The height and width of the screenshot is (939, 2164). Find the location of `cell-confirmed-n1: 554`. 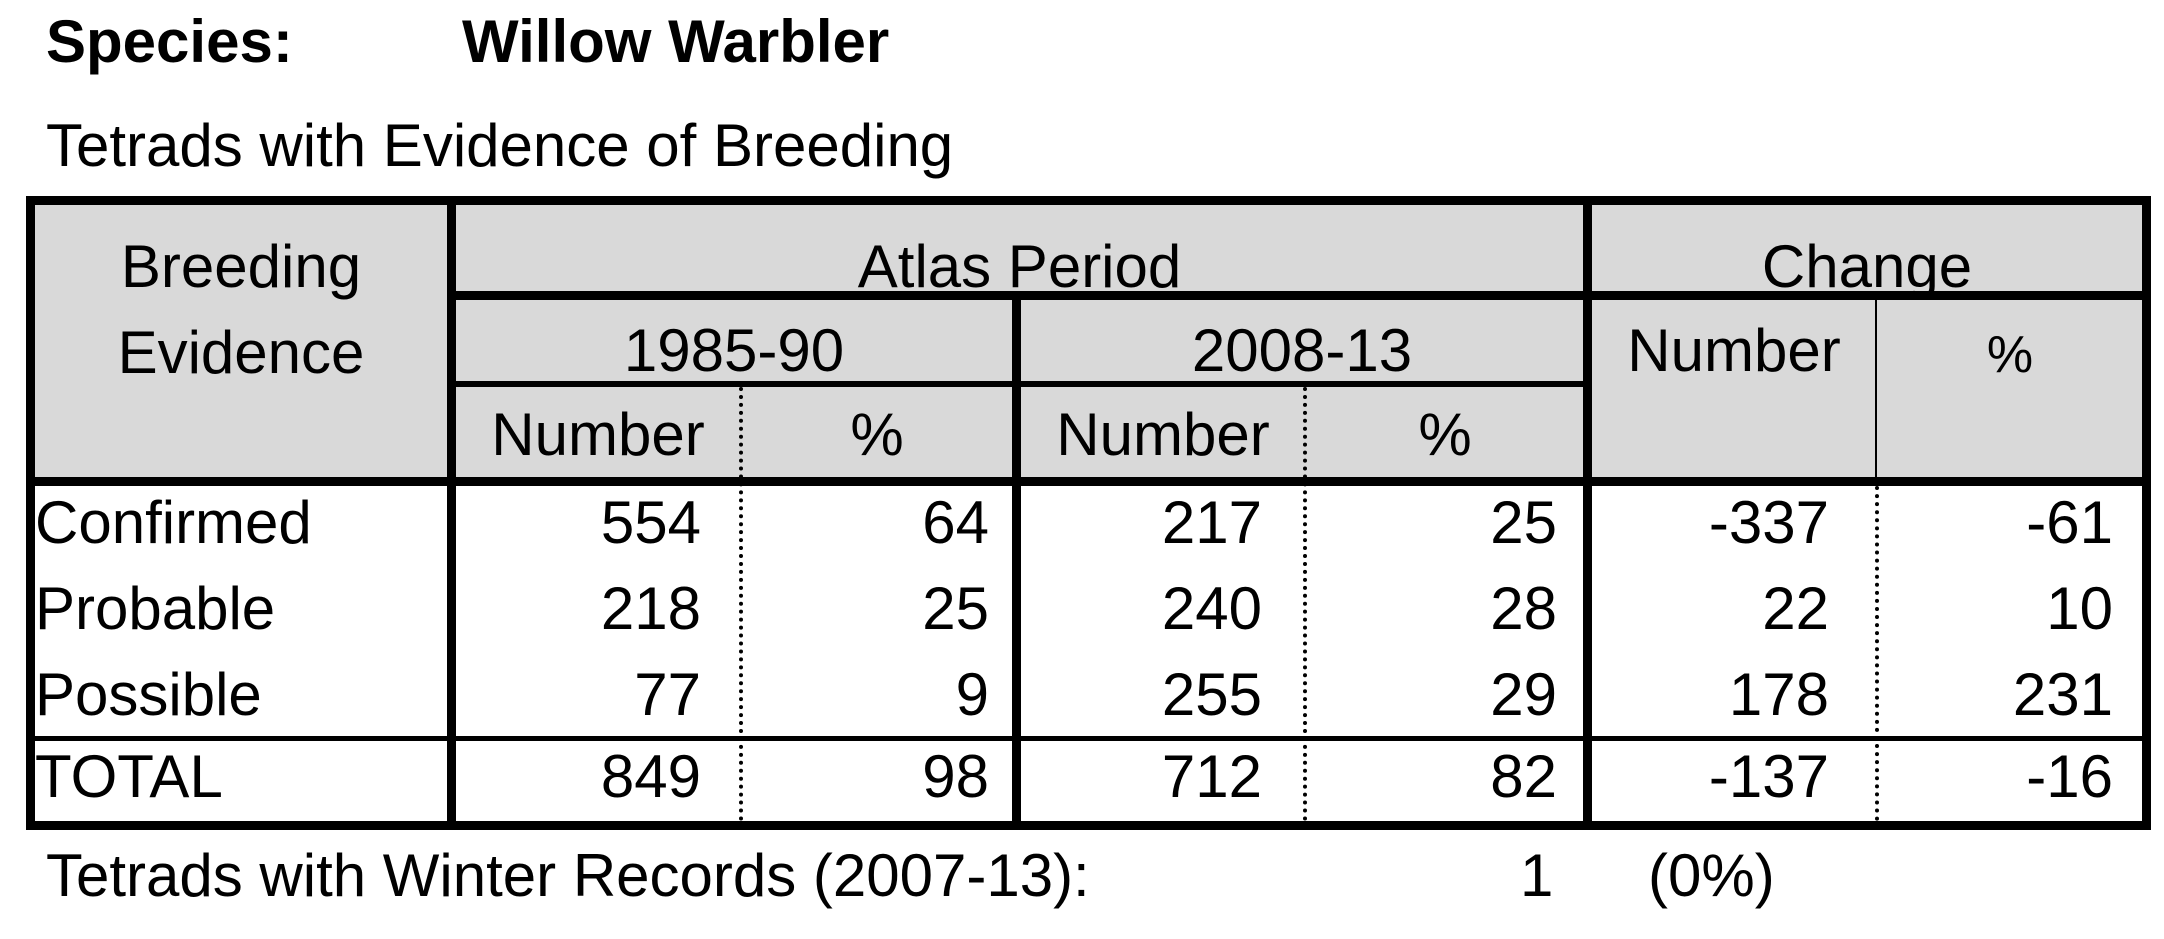

cell-confirmed-n1: 554 is located at coordinates (650, 522).